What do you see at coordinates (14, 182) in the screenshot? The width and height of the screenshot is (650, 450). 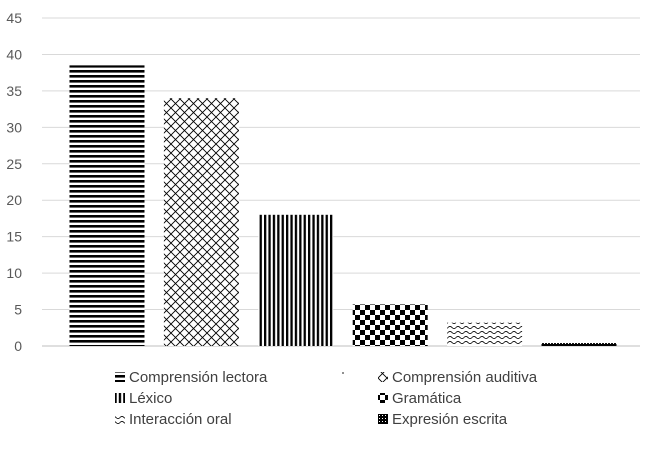 I see `y-axis-ticks: 0 5 10 15 20 25 30 35 40 45` at bounding box center [14, 182].